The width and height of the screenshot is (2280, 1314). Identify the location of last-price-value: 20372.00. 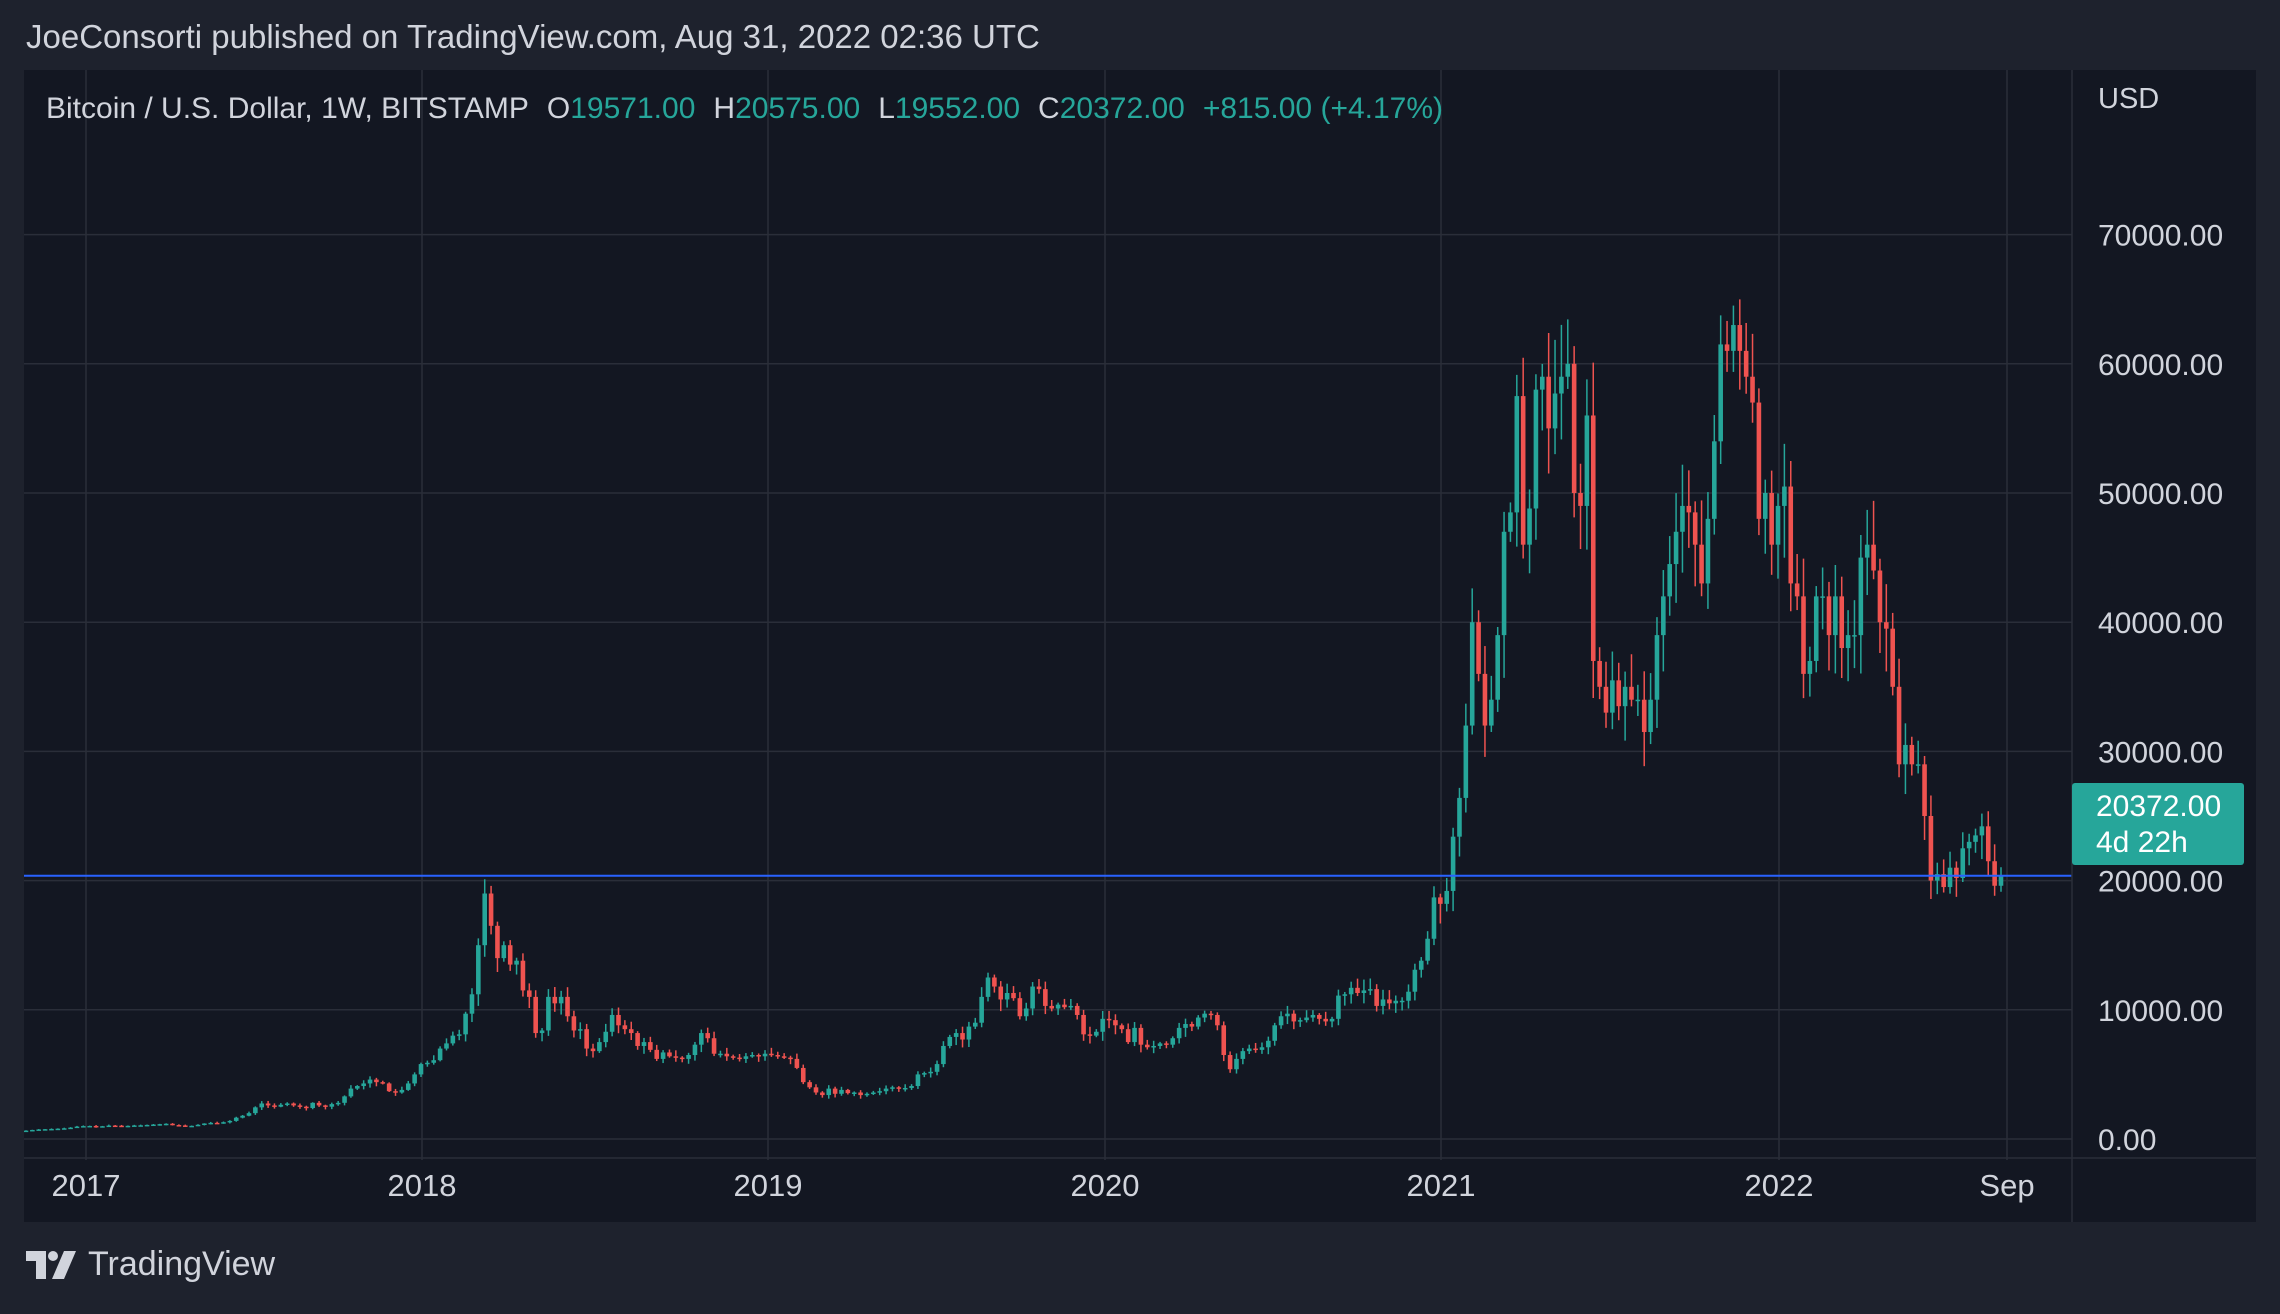
(2158, 806).